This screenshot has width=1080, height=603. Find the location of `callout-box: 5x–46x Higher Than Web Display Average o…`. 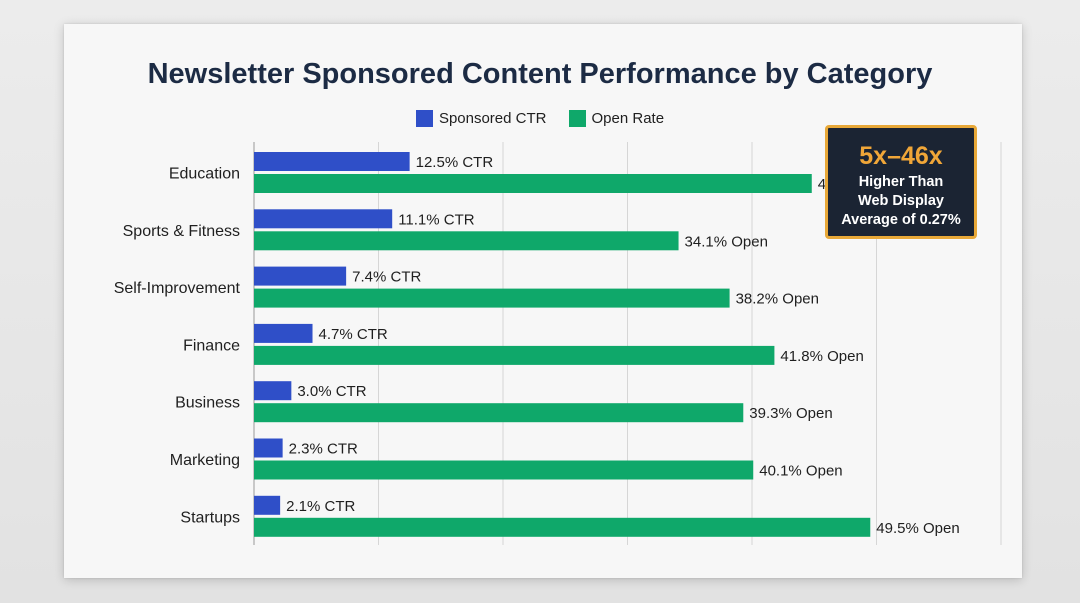

callout-box: 5x–46x Higher Than Web Display Average o… is located at coordinates (901, 182).